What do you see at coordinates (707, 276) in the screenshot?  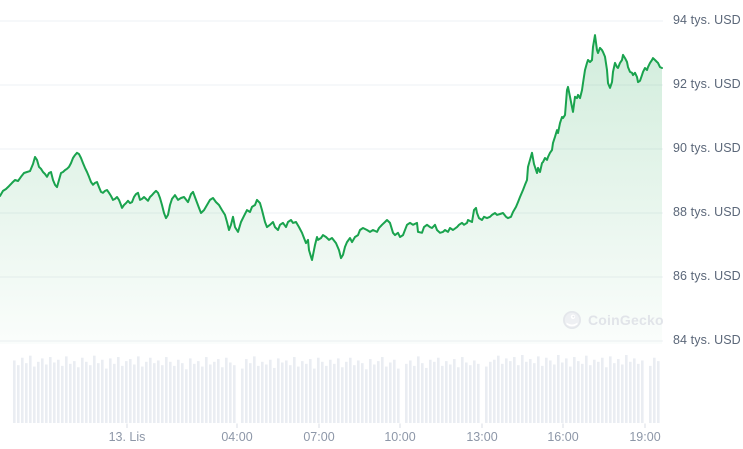 I see `y-axis-label: 86 tys. USD` at bounding box center [707, 276].